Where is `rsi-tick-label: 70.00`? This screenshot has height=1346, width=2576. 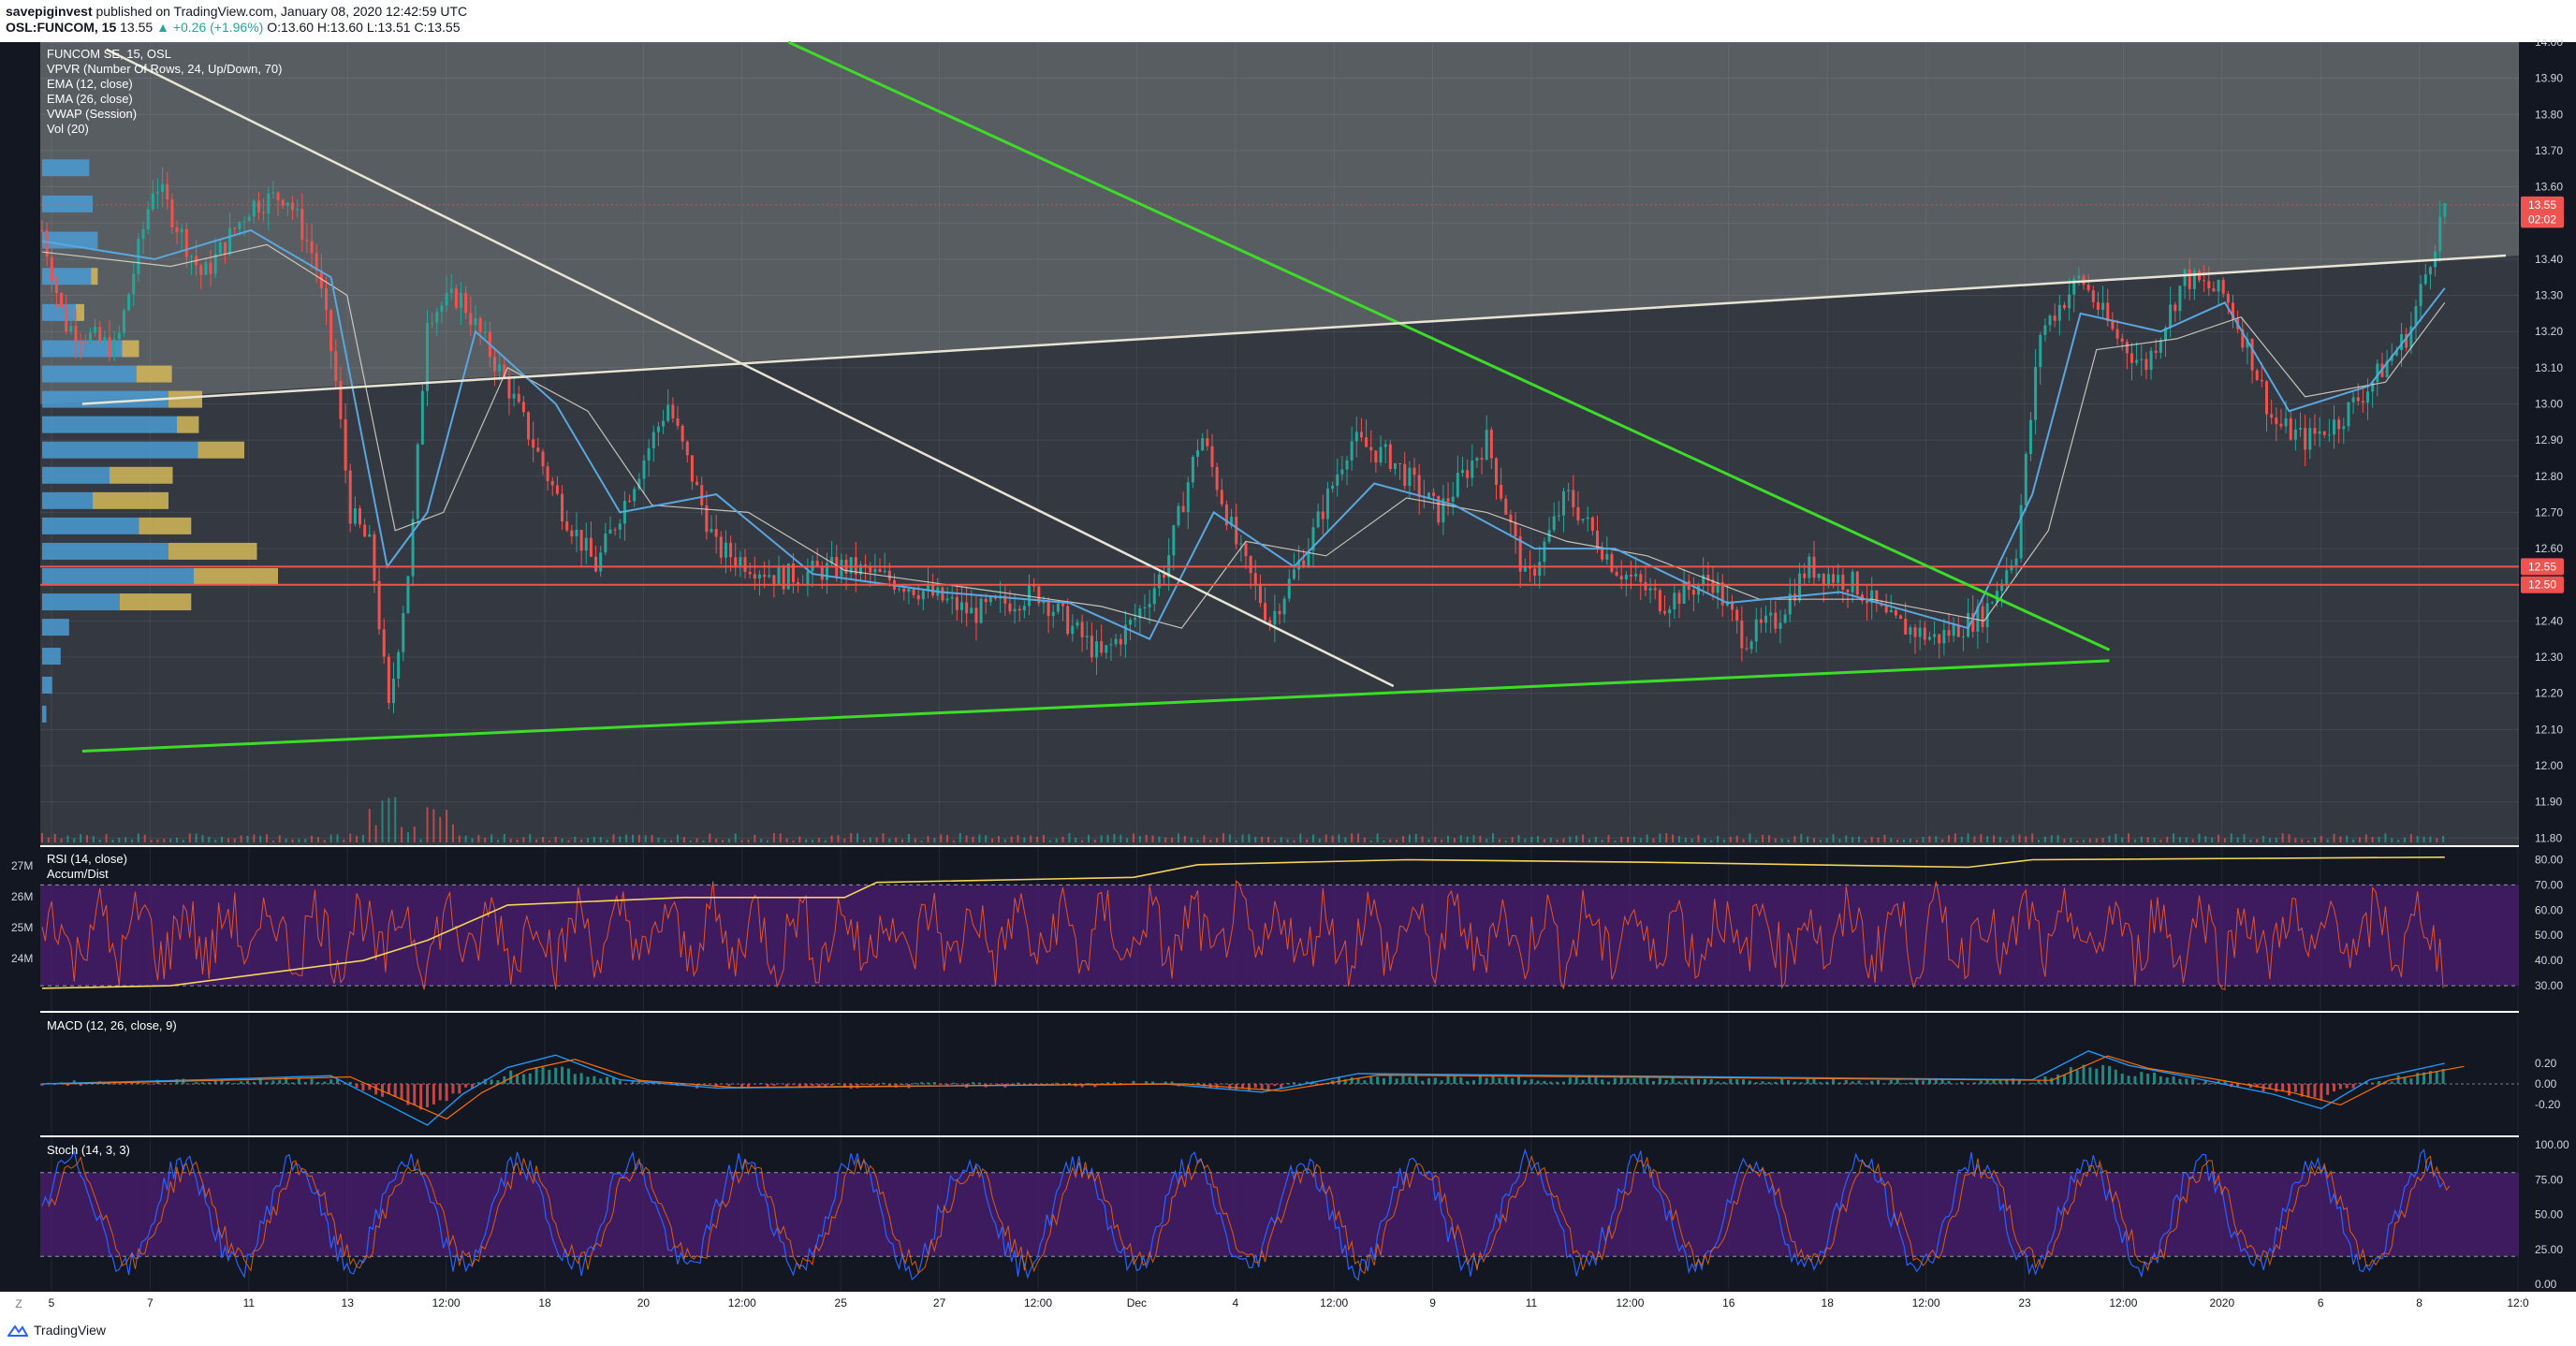
rsi-tick-label: 70.00 is located at coordinates (2549, 884).